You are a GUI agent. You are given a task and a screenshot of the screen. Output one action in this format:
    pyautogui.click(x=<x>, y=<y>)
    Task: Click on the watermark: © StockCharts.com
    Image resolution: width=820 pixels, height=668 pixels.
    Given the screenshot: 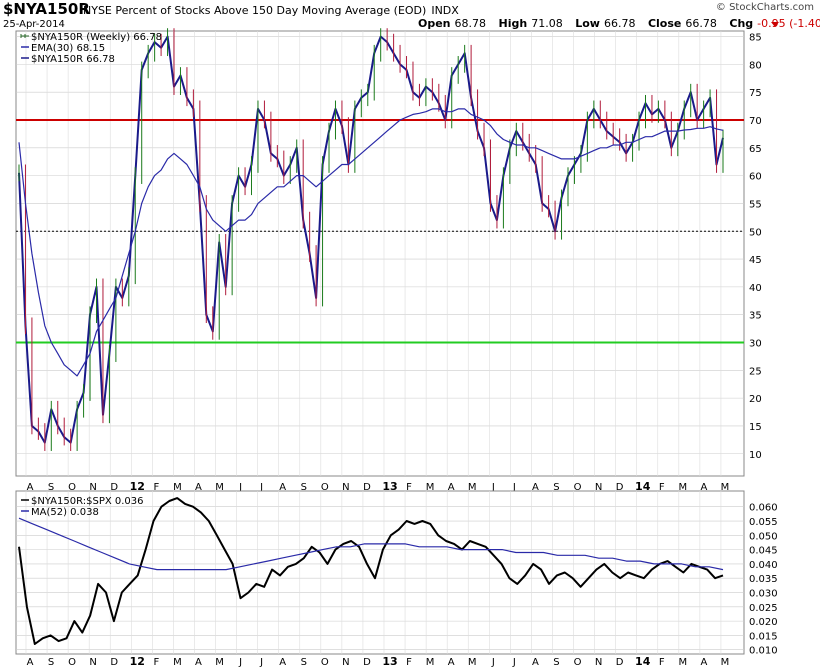 What is the action you would take?
    pyautogui.click(x=765, y=7)
    